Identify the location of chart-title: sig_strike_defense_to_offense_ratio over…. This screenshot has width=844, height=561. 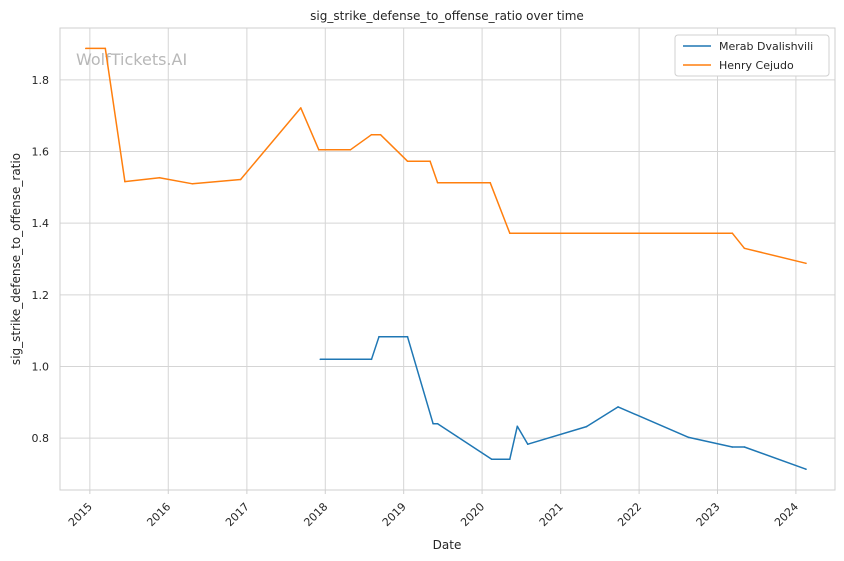
(447, 16).